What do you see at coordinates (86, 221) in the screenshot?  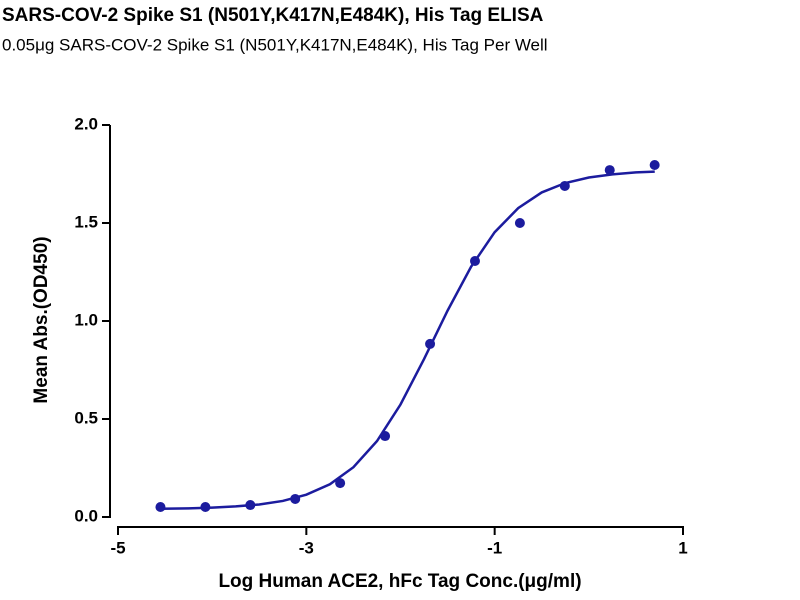 I see `y-tick-label: 1.5` at bounding box center [86, 221].